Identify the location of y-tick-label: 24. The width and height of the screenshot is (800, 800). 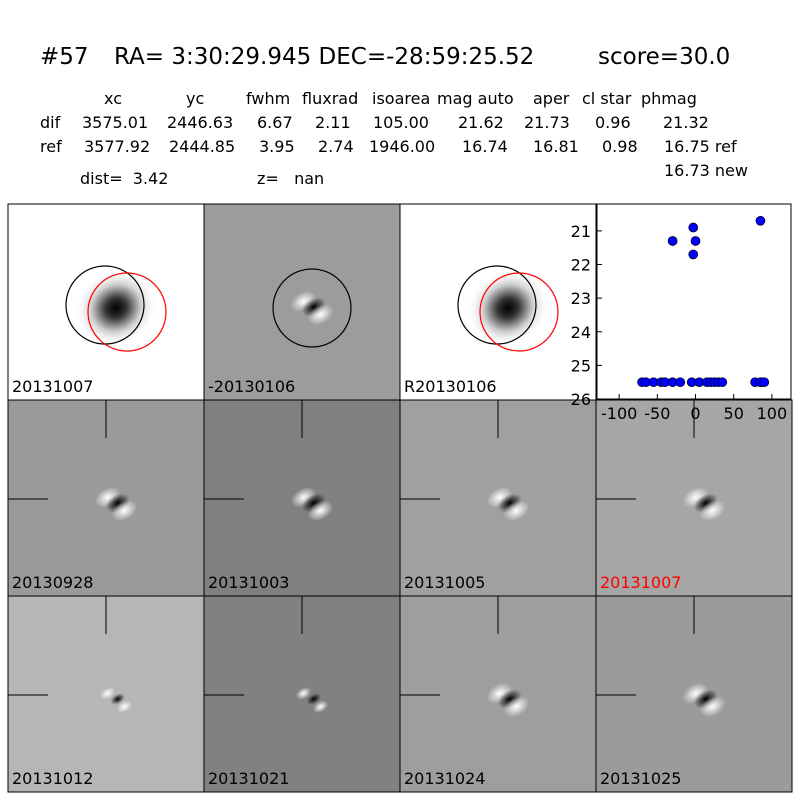
(581, 332).